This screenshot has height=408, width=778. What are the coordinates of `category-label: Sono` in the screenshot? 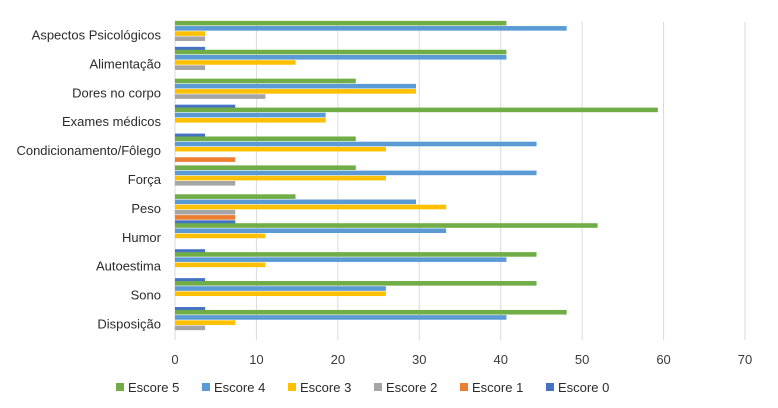 It's located at (146, 295).